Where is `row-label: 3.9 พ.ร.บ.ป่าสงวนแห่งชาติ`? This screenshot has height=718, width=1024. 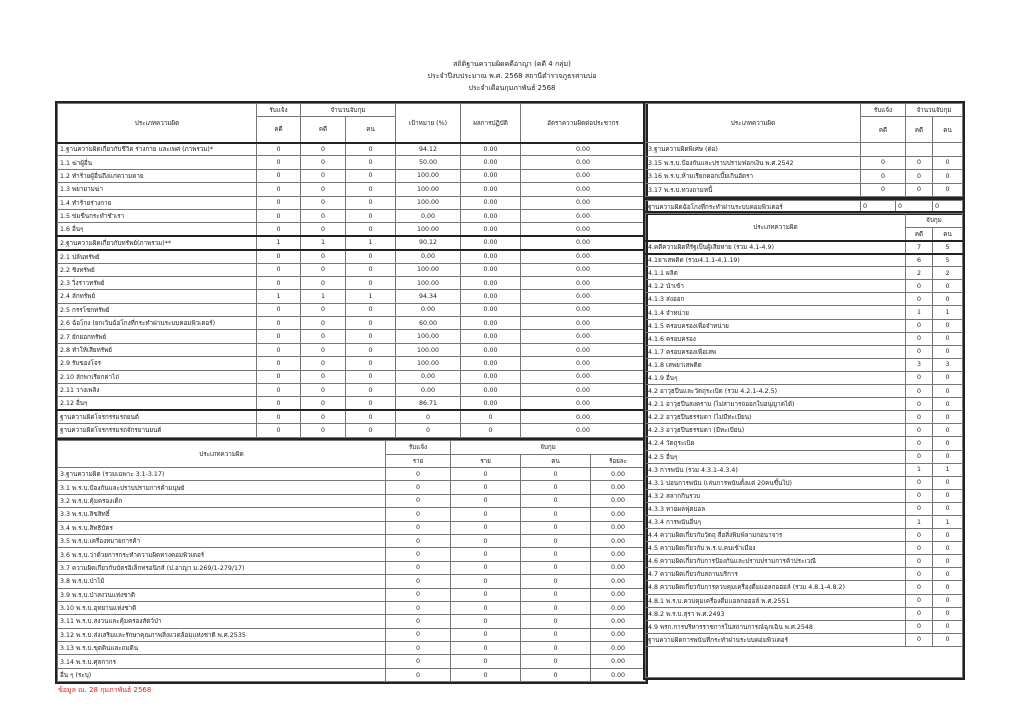 row-label: 3.9 พ.ร.บ.ป่าสงวนแห่งชาติ is located at coordinates (221, 594).